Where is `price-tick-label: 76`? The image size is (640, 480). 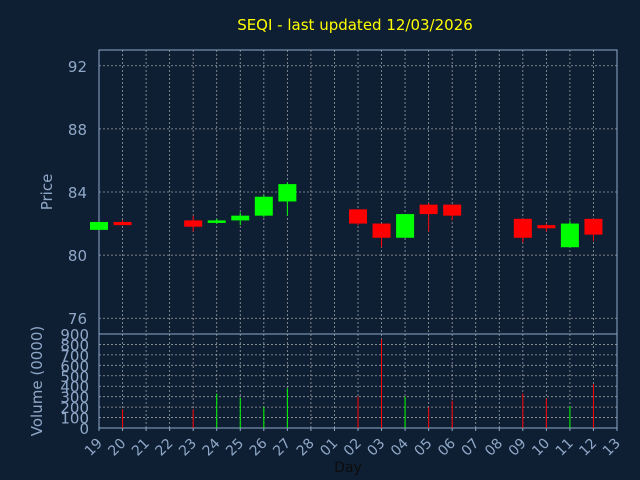
price-tick-label: 76 is located at coordinates (77, 319).